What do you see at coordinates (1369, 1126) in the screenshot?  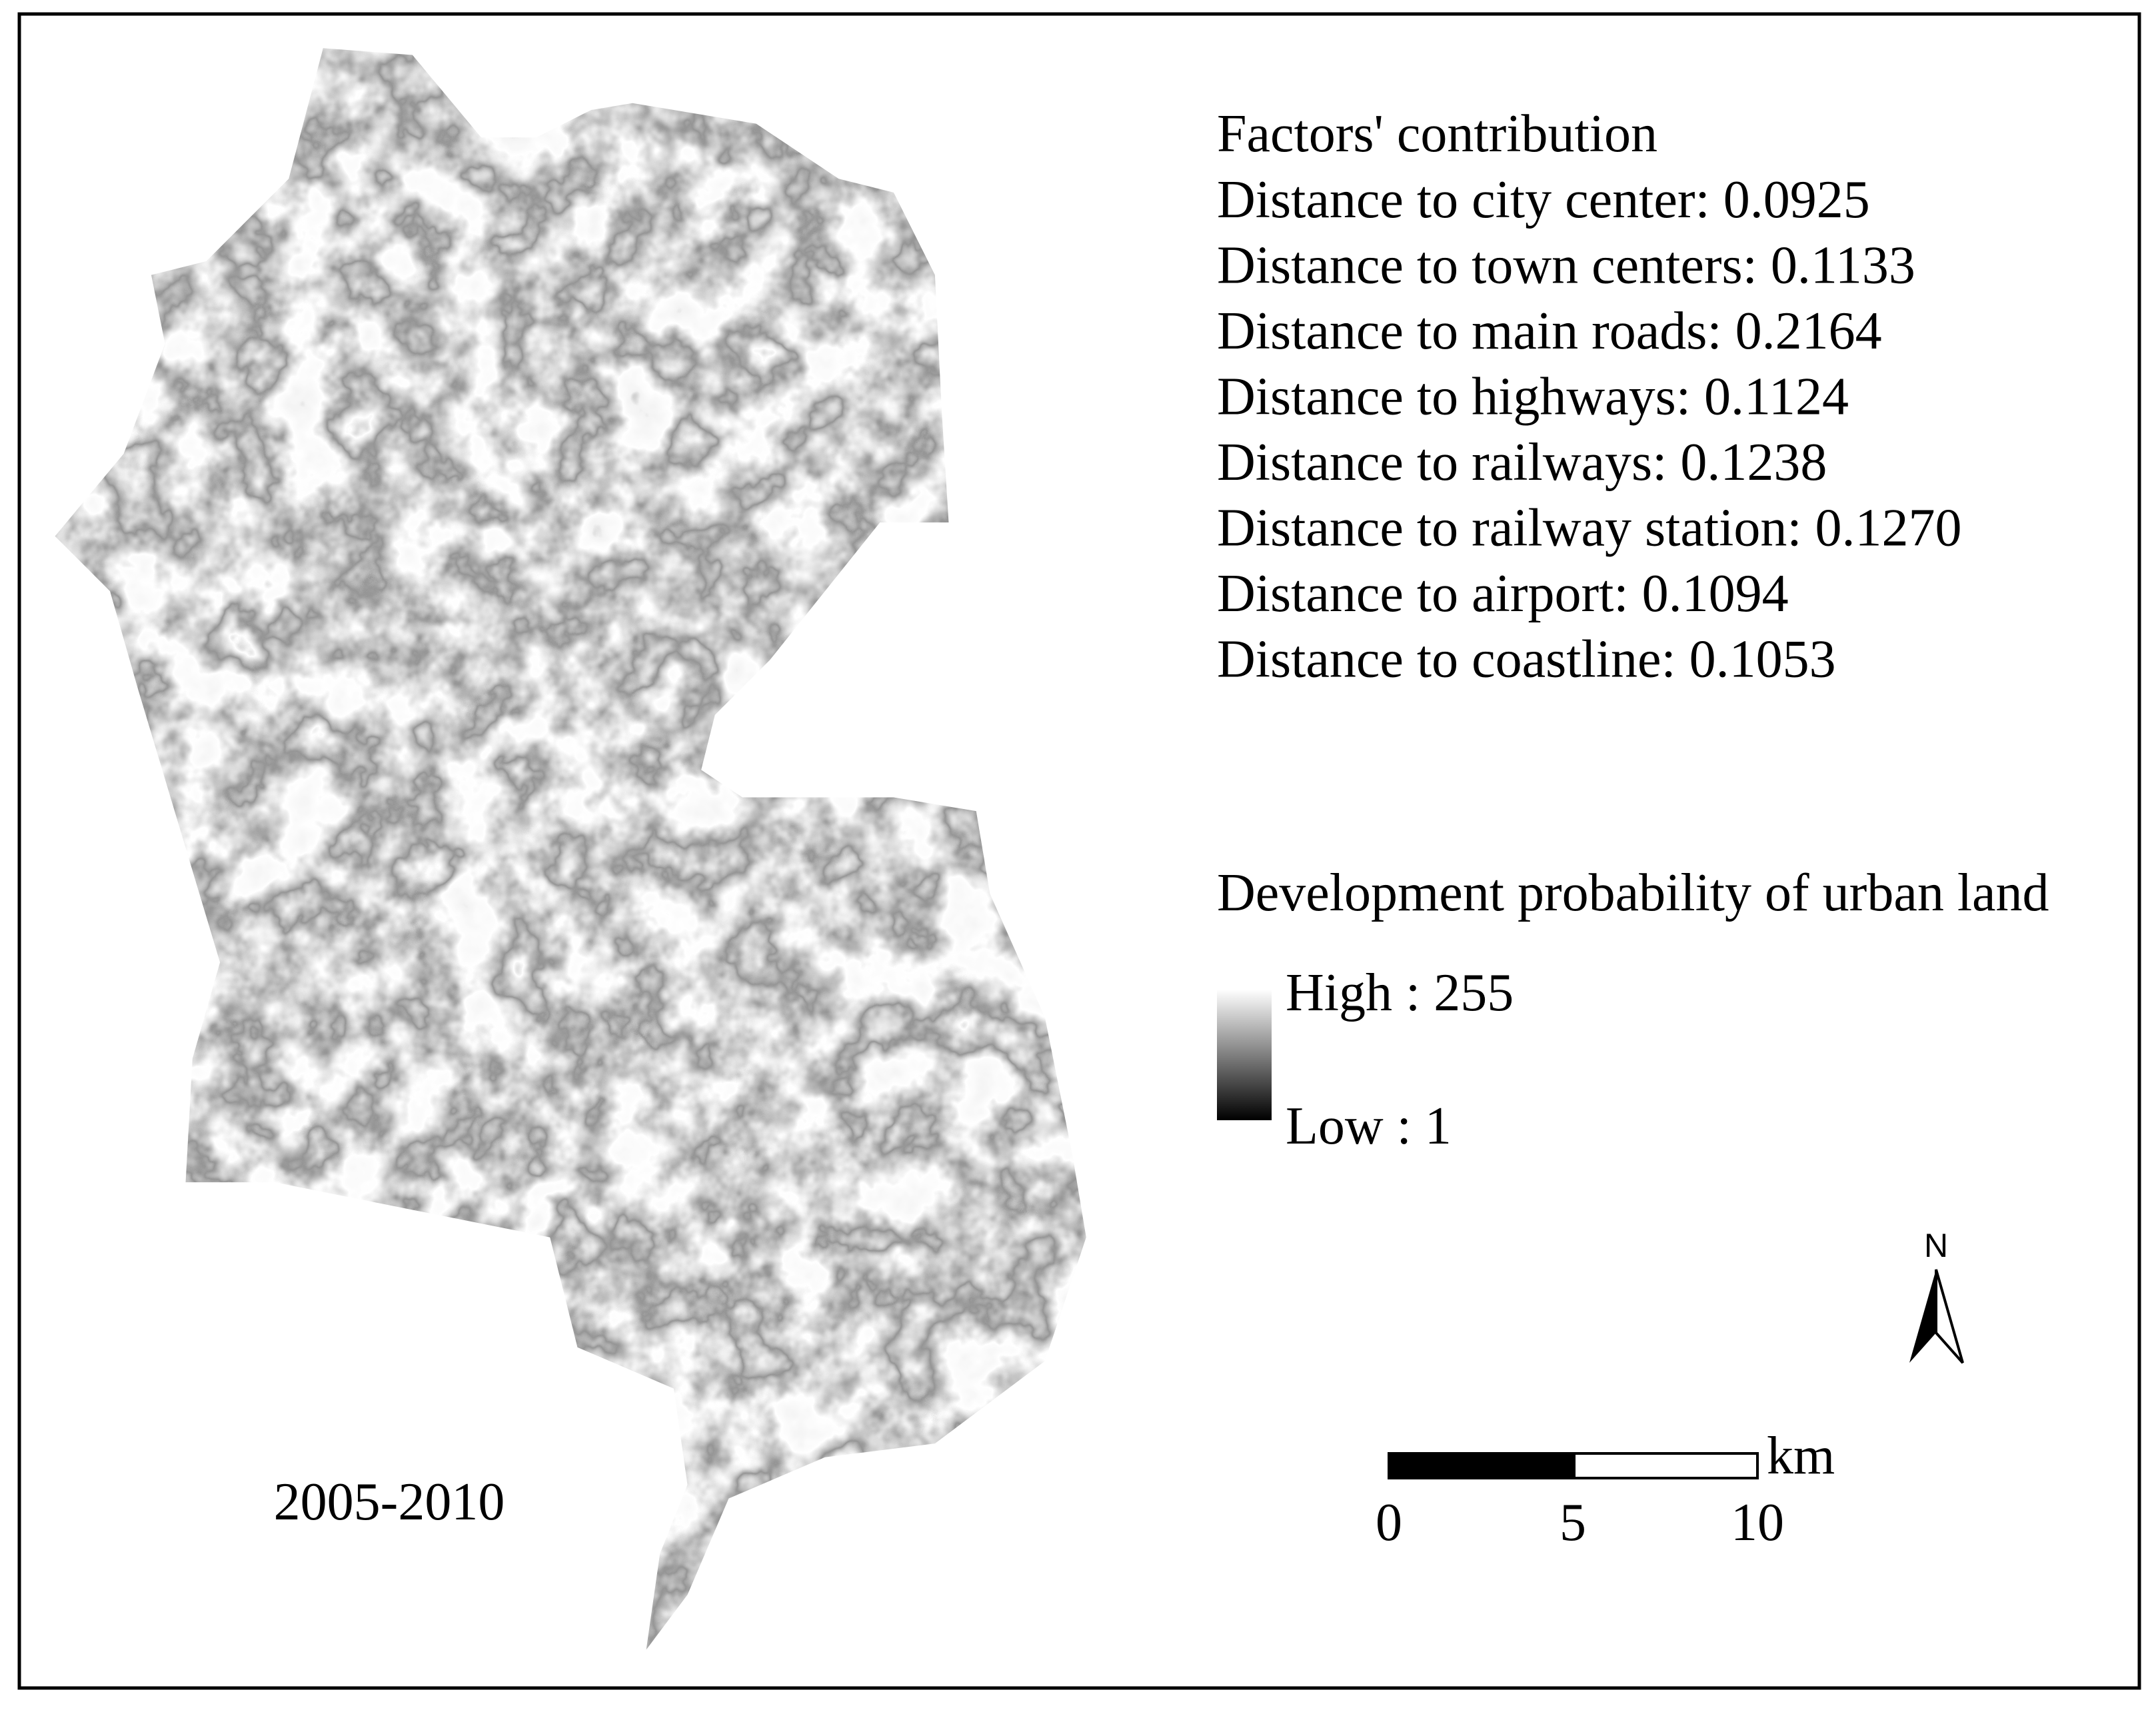 I see `legend-low: Low : 1` at bounding box center [1369, 1126].